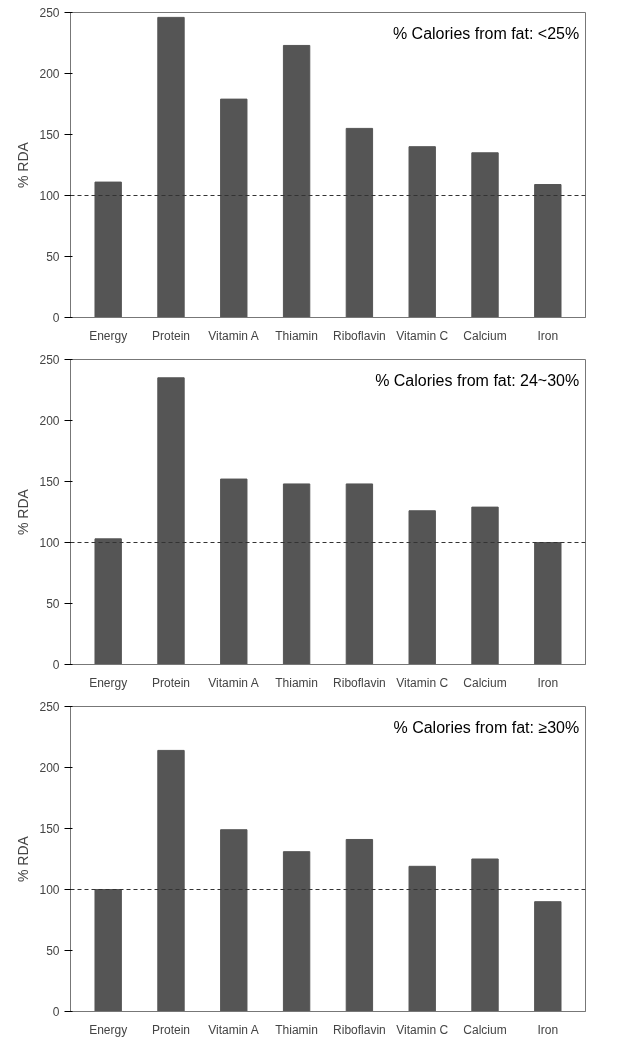 The width and height of the screenshot is (619, 1062). What do you see at coordinates (486, 33) in the screenshot?
I see `text: % Calories from fat: <25%` at bounding box center [486, 33].